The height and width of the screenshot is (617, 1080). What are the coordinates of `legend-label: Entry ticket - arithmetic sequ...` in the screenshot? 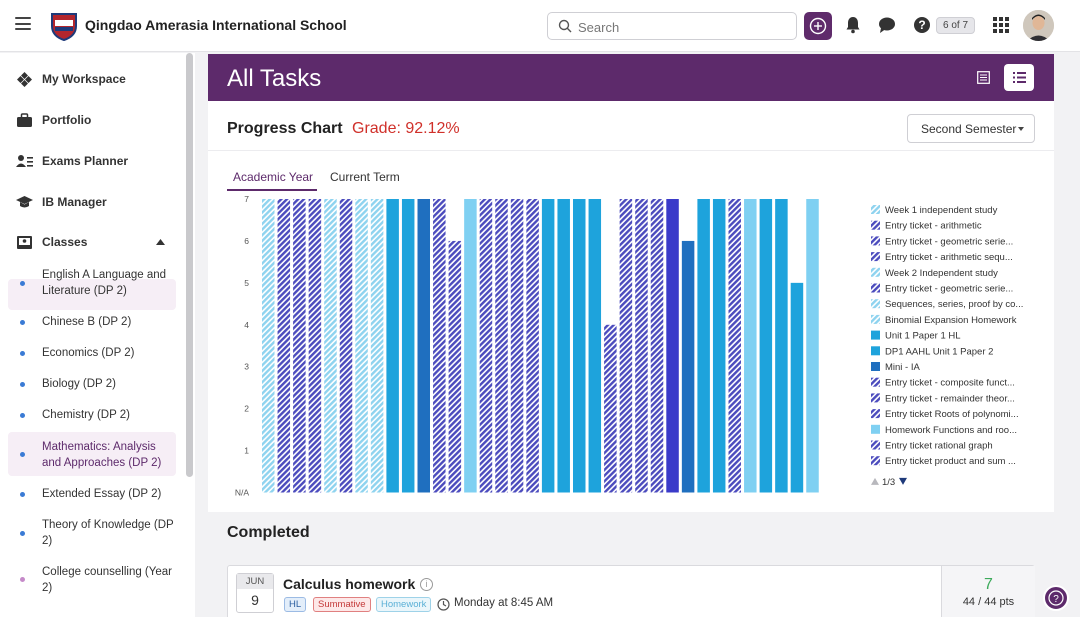 It's located at (949, 257).